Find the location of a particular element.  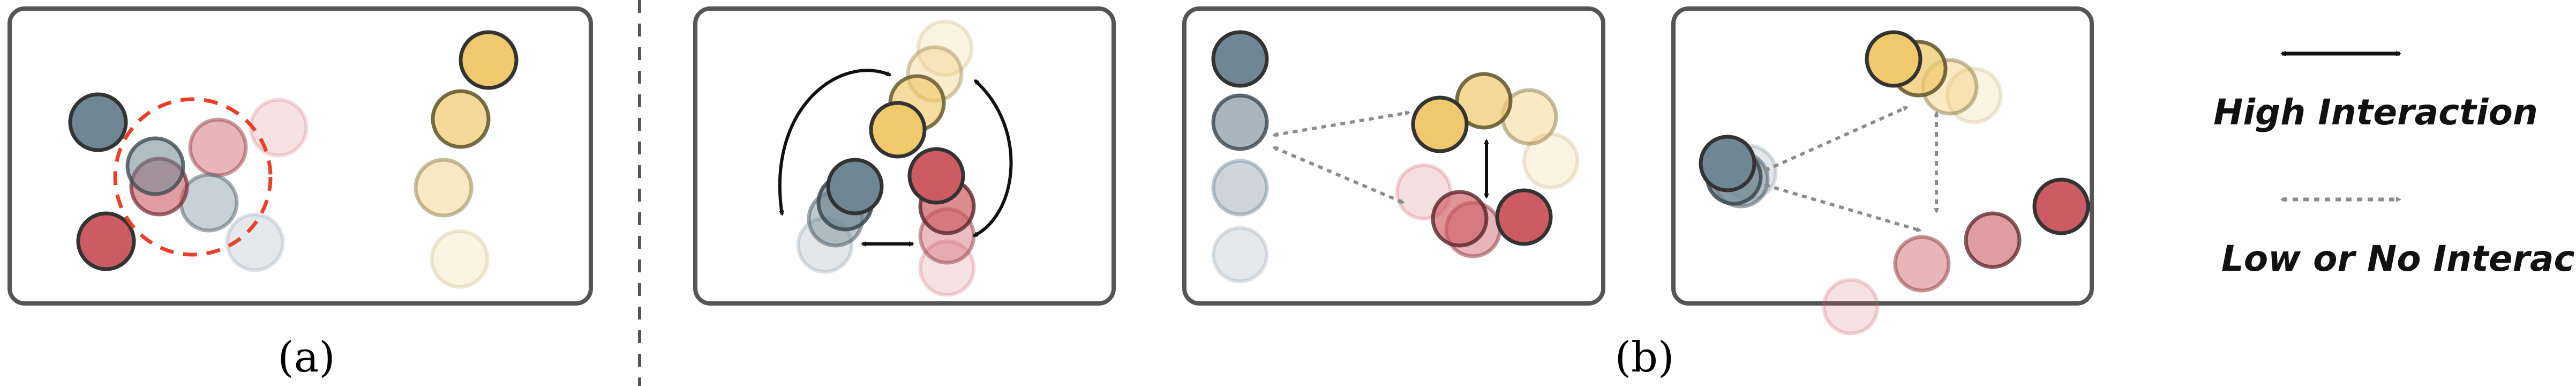

legend-high-label: High Interaction is located at coordinates (2375, 112).